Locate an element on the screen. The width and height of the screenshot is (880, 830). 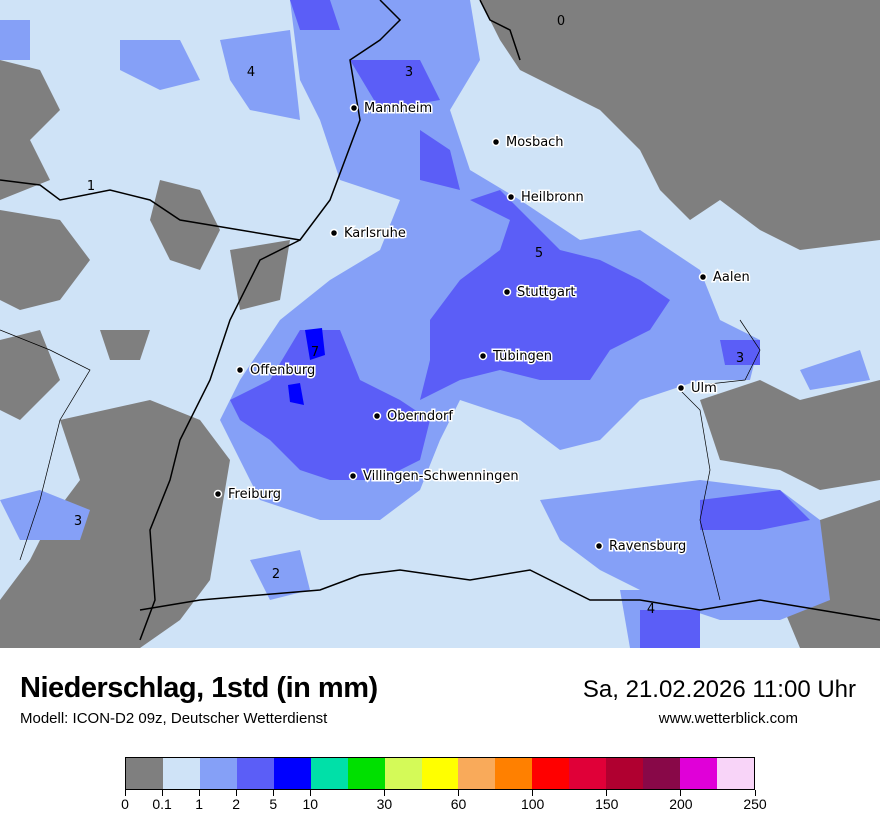
map-title: Niederschlag, 1std (in mm) is located at coordinates (199, 688).